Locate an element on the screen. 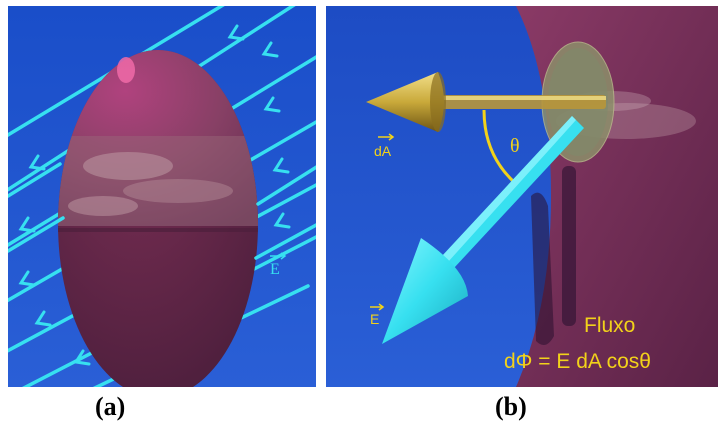  flux-title: Fluxo is located at coordinates (609, 325).